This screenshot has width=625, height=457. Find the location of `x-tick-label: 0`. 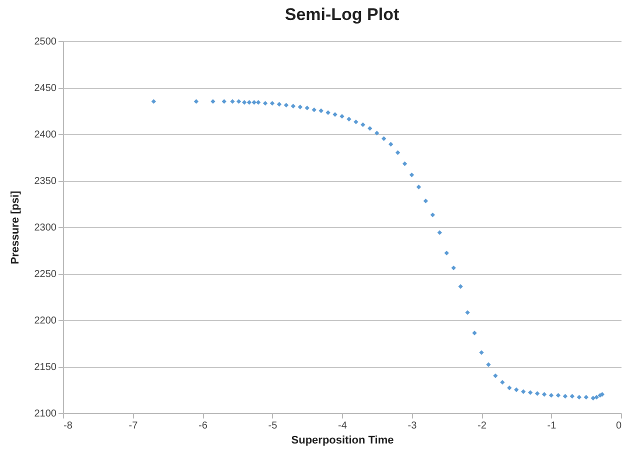

x-tick-label: 0 is located at coordinates (619, 426).